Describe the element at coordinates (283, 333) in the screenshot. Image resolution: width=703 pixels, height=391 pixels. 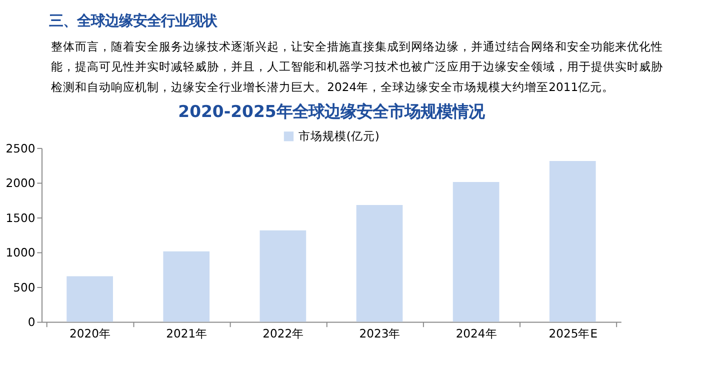
I see `x-tick-label: 2022年` at that location.